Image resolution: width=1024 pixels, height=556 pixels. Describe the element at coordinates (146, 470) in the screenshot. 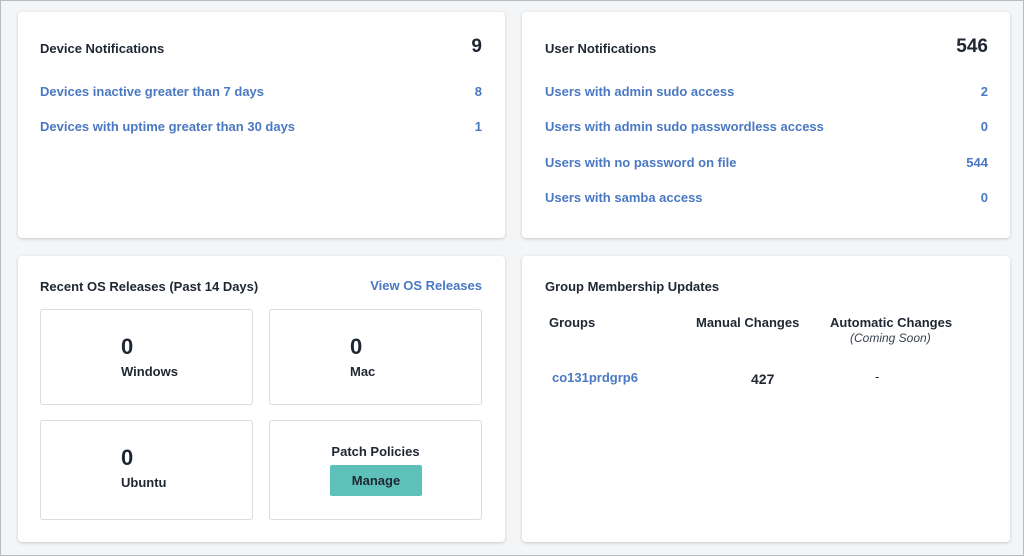

I see `ubuntu-tile: 0 Ubuntu` at that location.